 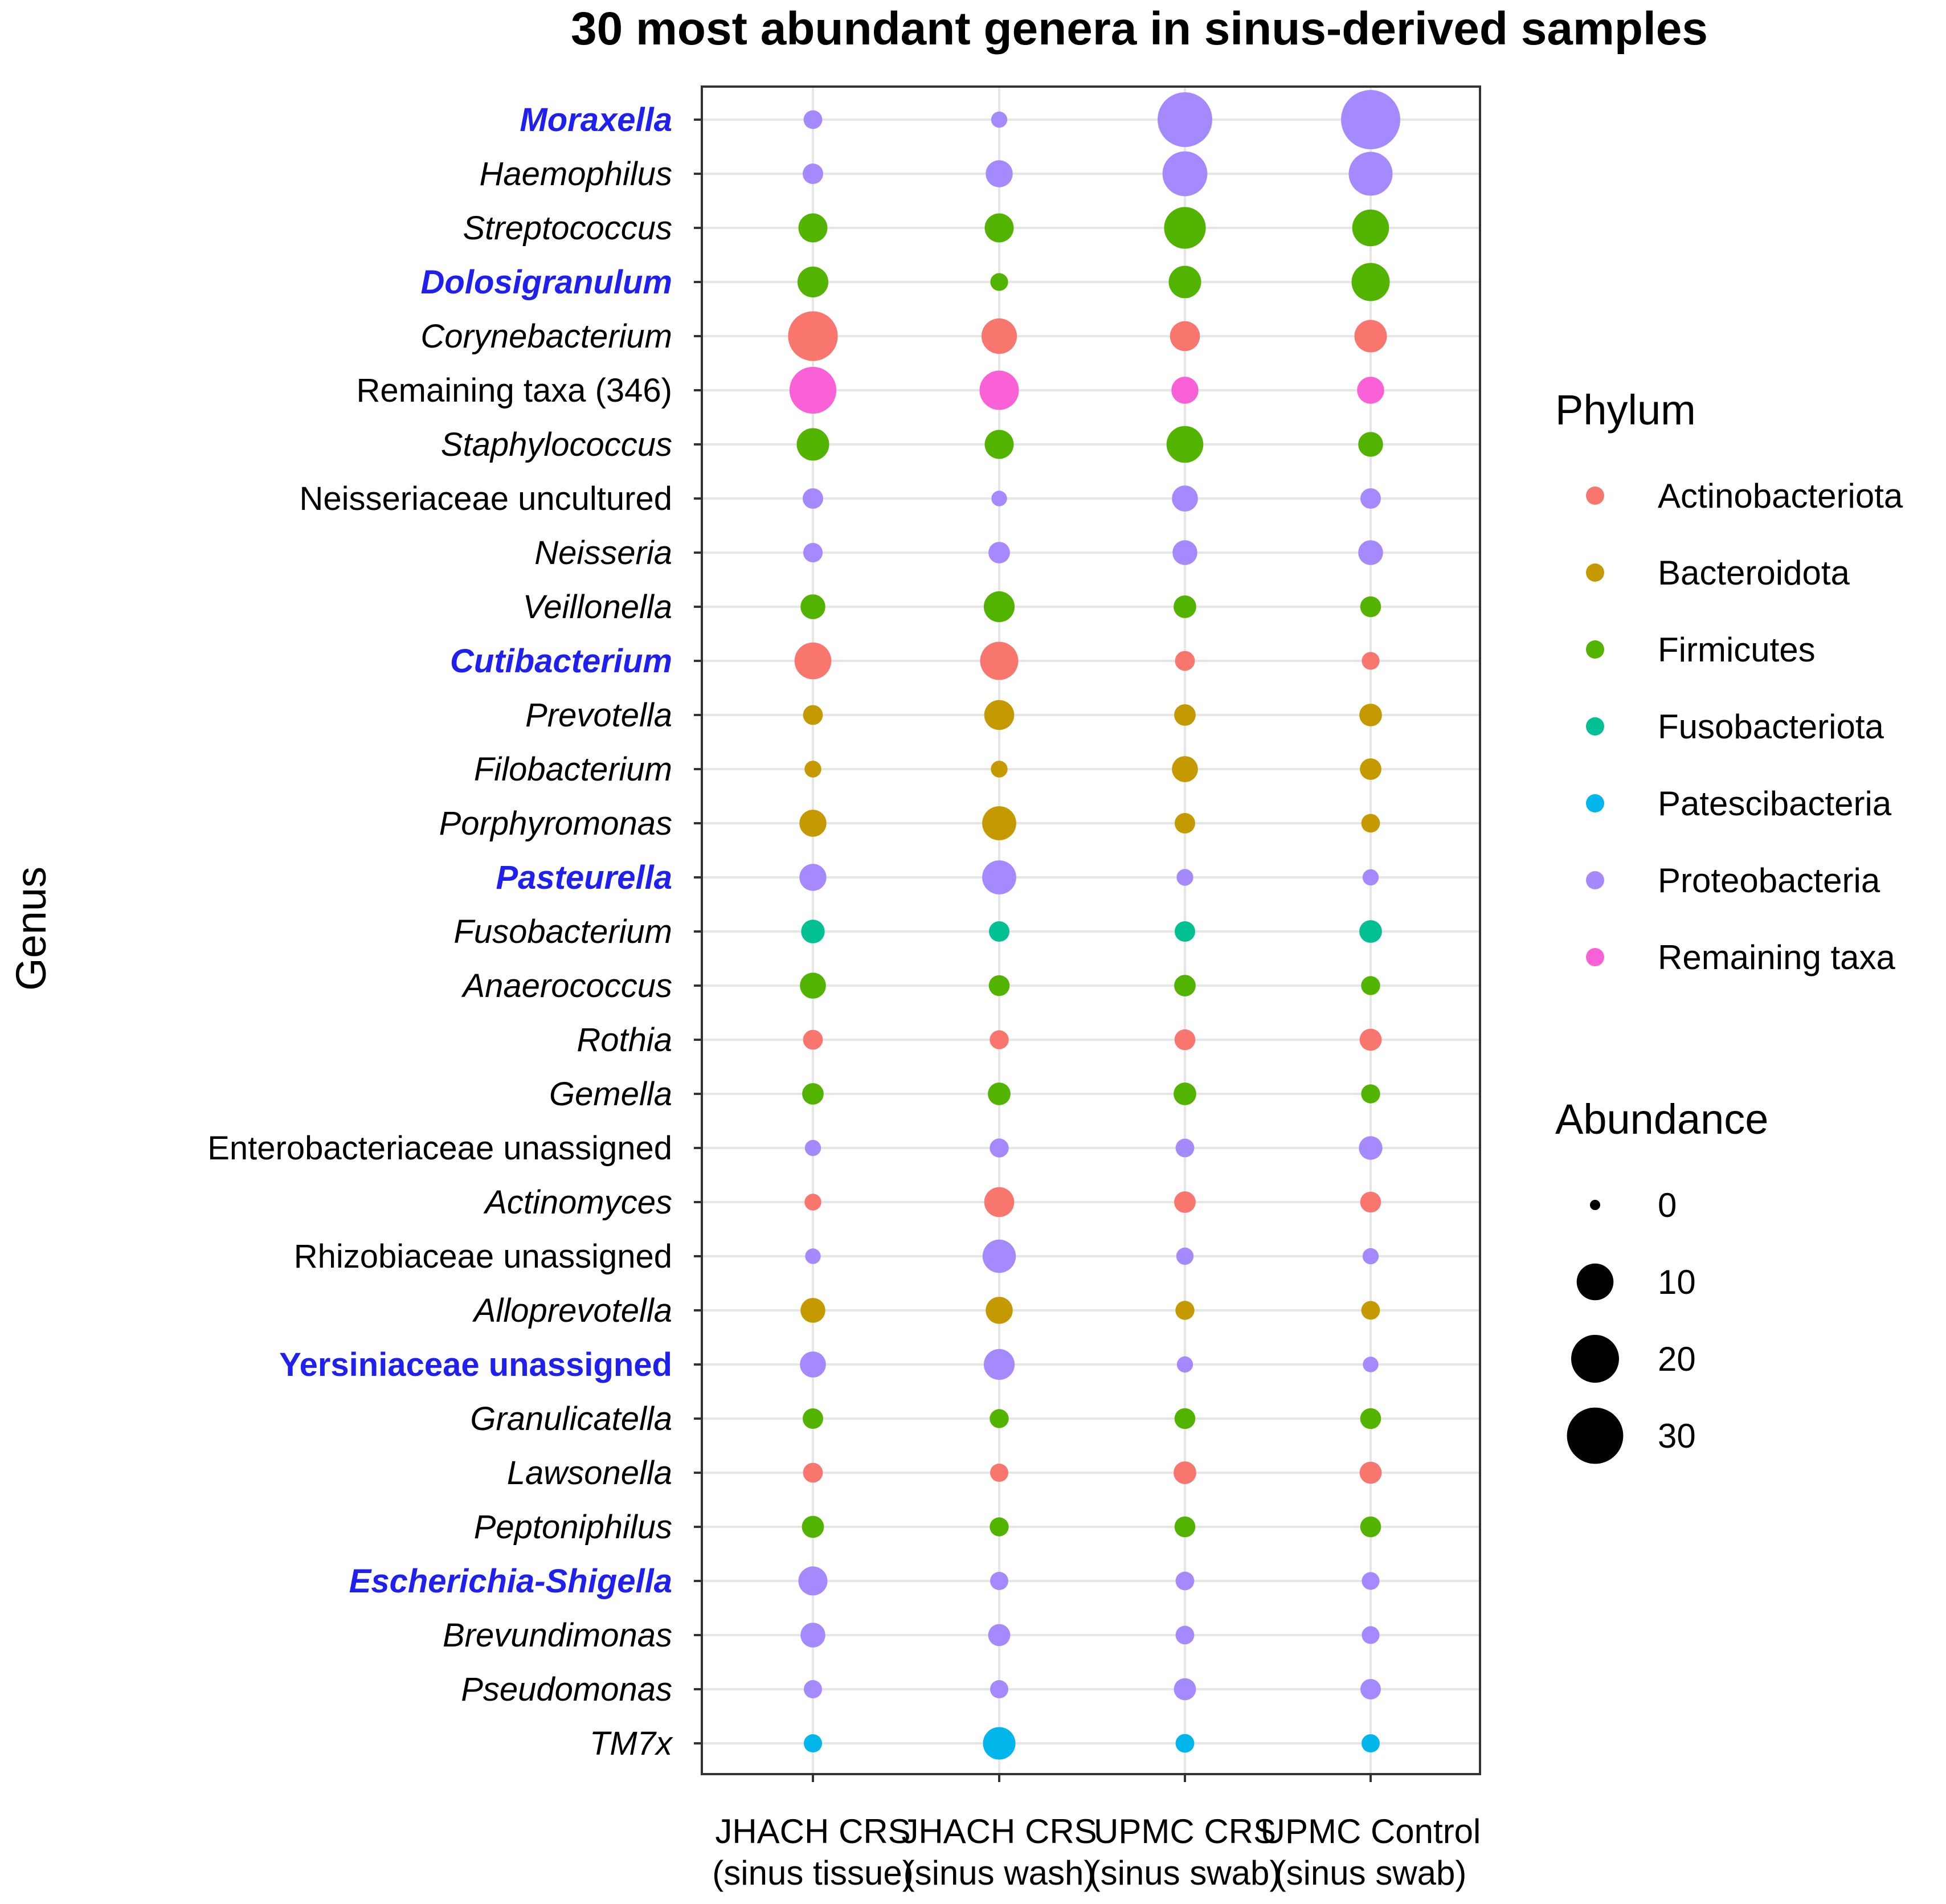 What do you see at coordinates (603, 552) in the screenshot?
I see `y-tick-label-neisseria: Neisseria` at bounding box center [603, 552].